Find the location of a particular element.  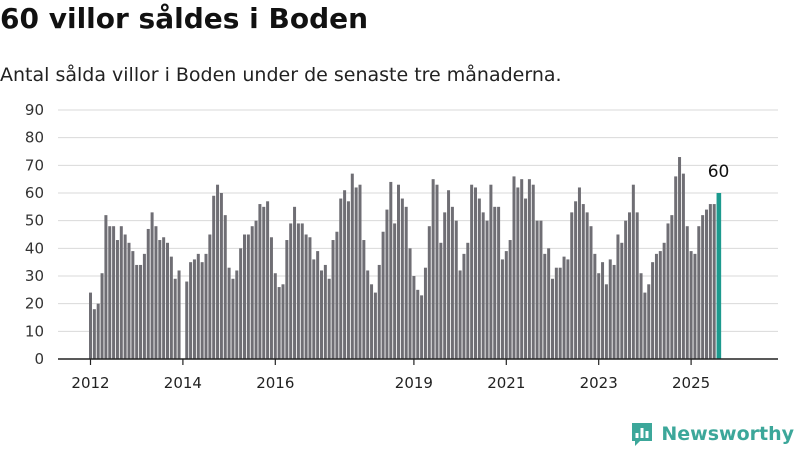

x-tick-label: 2012 is located at coordinates (90, 383).